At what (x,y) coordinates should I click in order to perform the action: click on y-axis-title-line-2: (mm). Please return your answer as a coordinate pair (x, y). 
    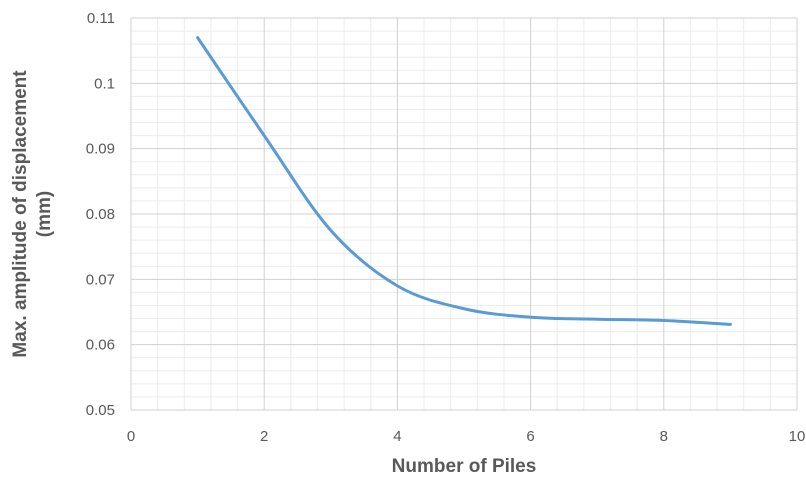
    Looking at the image, I should click on (44, 214).